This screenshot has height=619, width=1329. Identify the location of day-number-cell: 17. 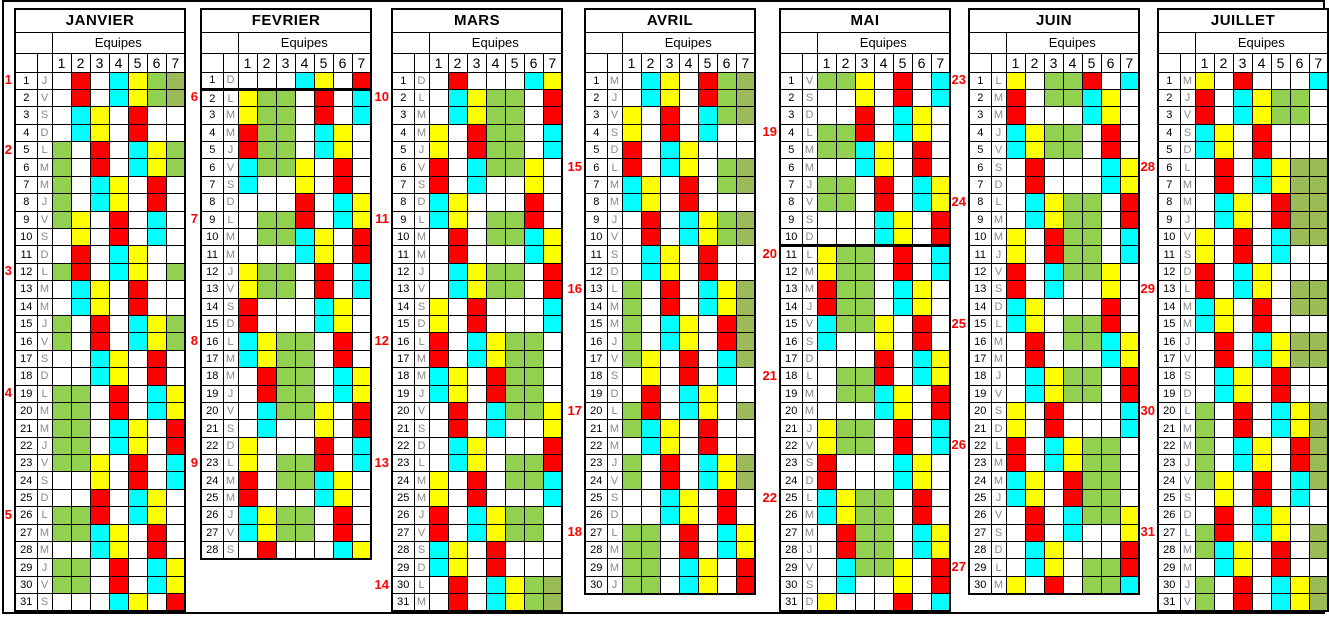
(1169, 359).